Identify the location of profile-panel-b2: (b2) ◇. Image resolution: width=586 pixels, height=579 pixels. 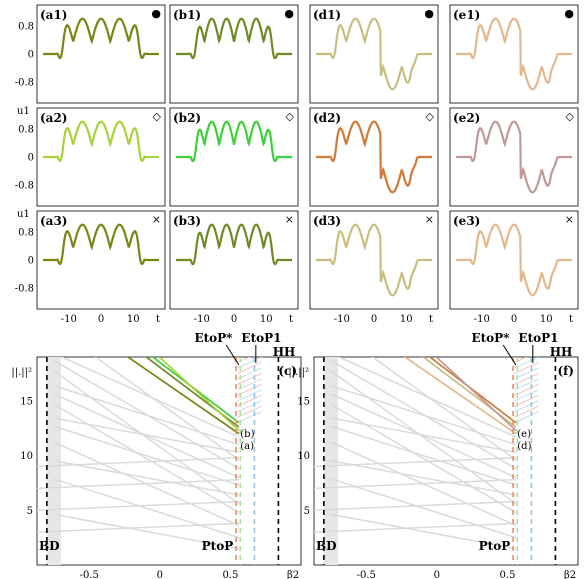
(234, 157).